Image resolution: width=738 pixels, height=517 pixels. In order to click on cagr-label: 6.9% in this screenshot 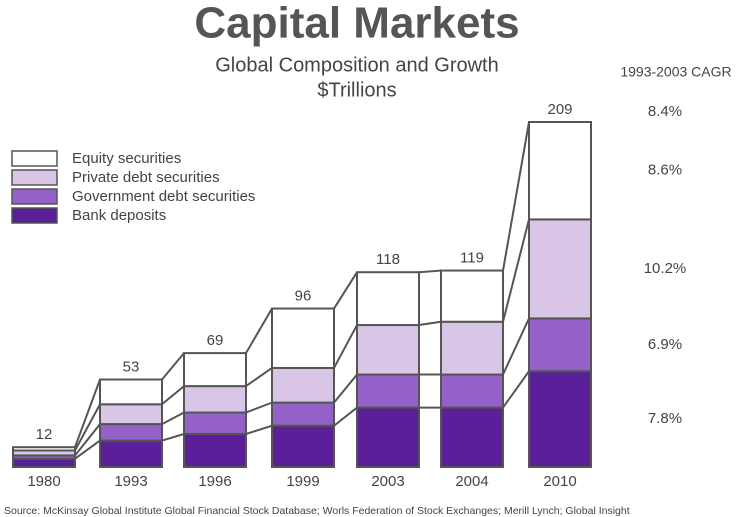, I will do `click(665, 344)`.